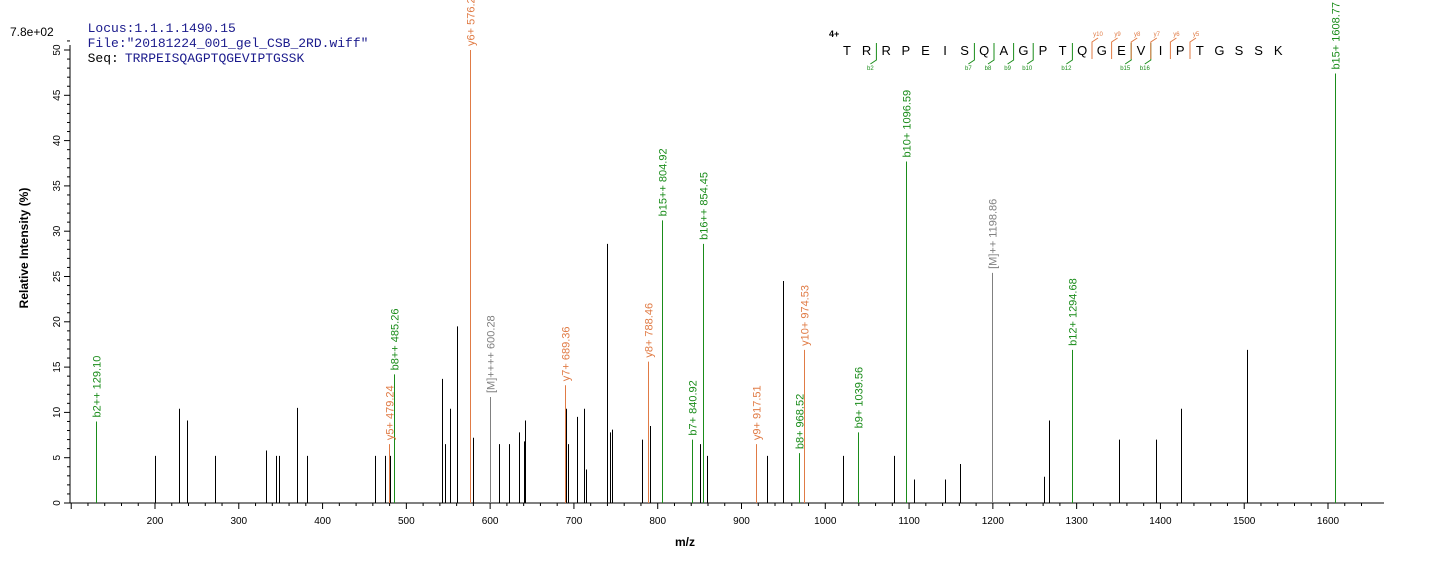  Describe the element at coordinates (806, 315) in the screenshot. I see `peak-label: y10+ 974.53` at that location.